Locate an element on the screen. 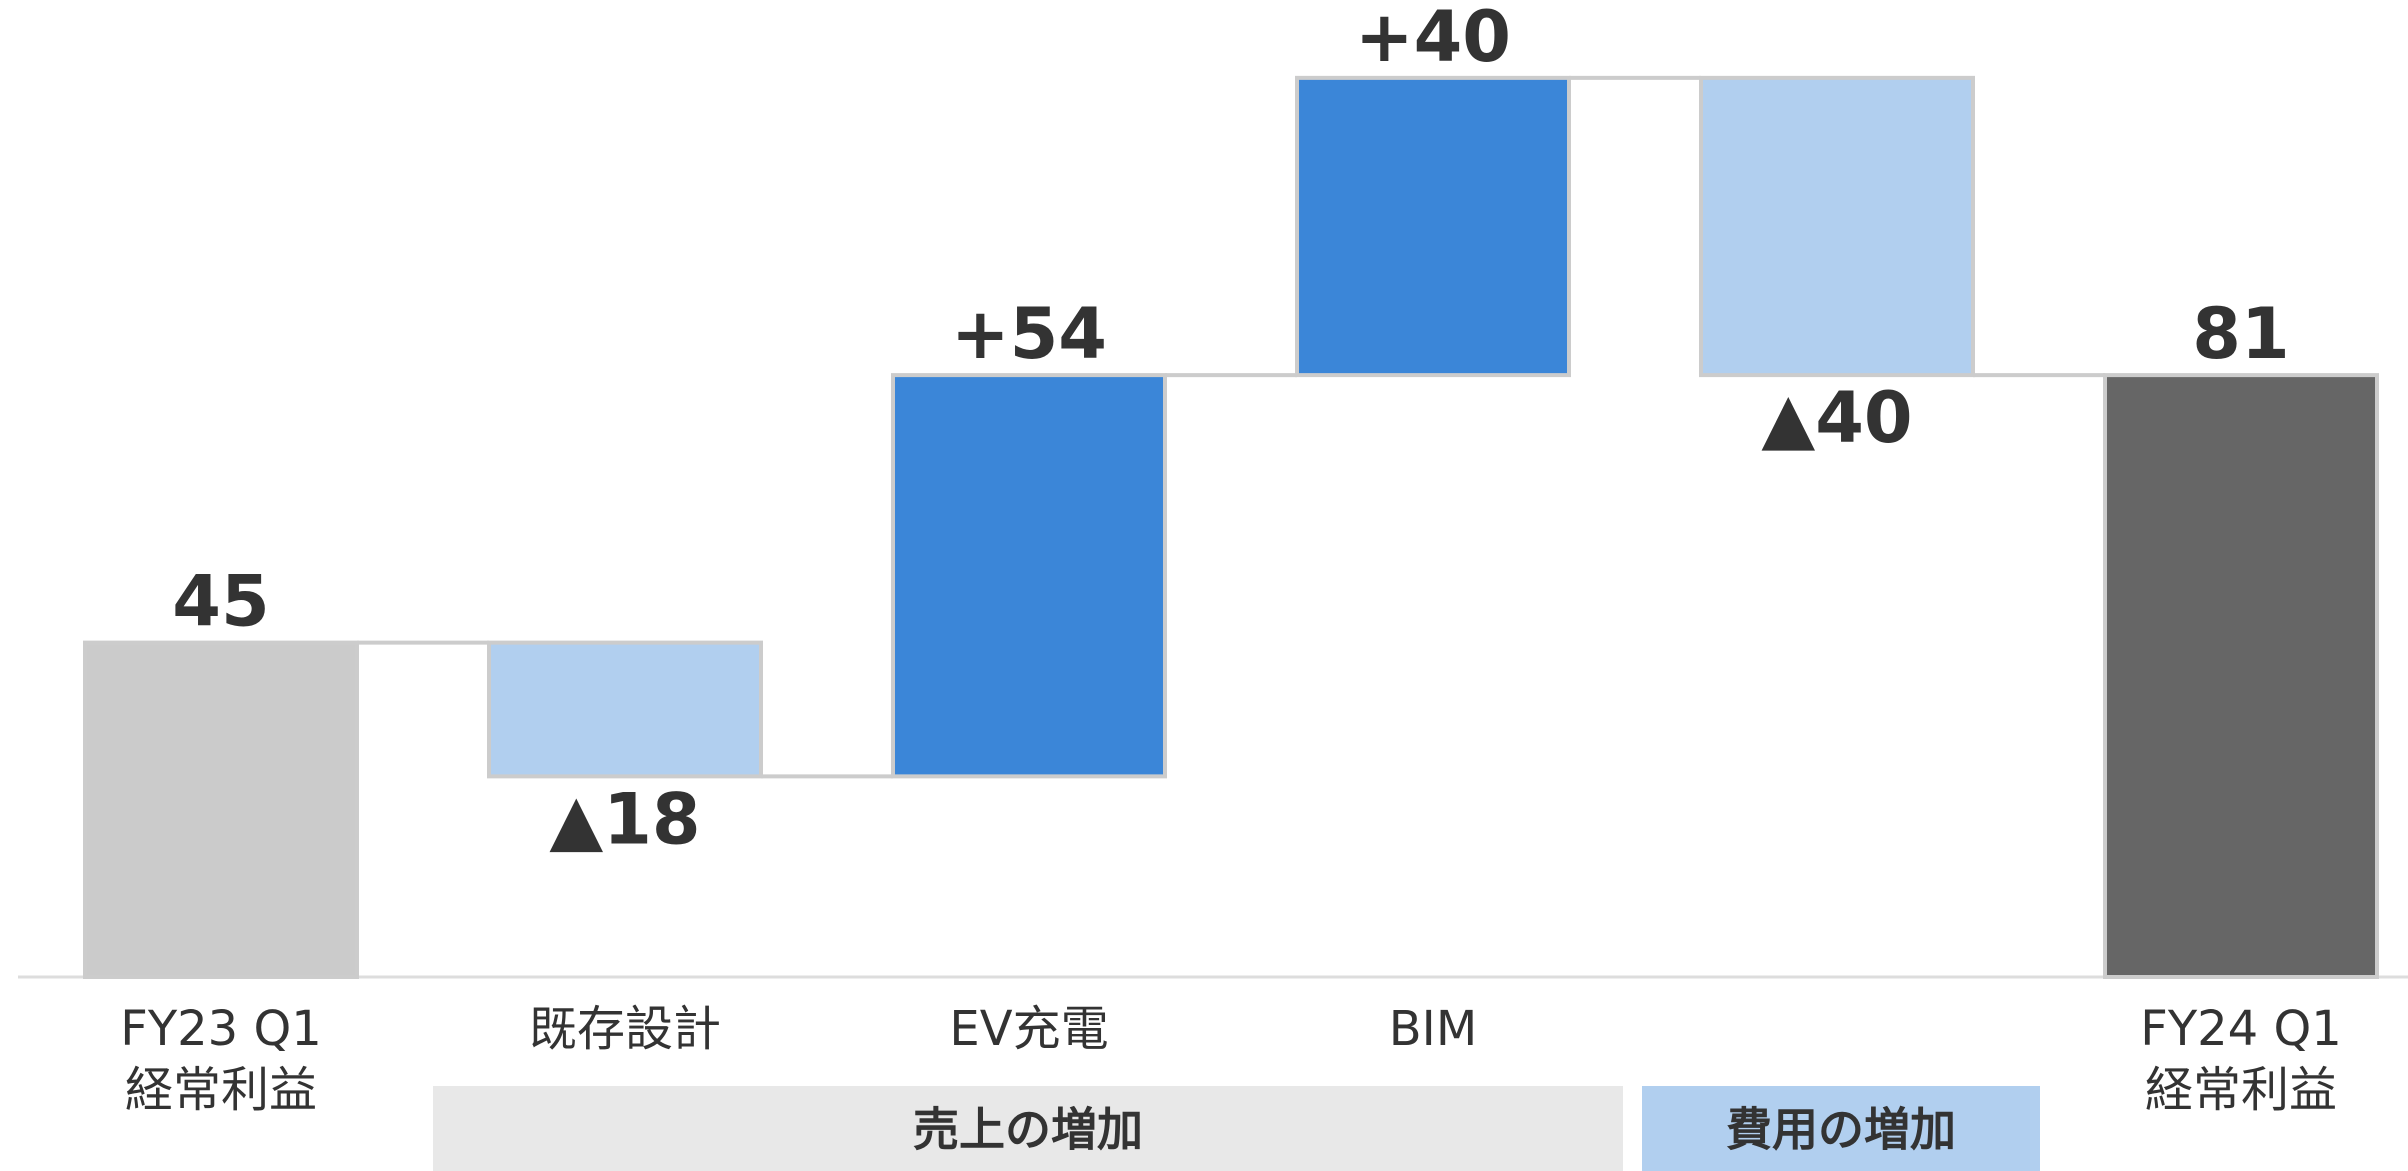 This screenshot has height=1171, width=2408. x-tick-label: 既存設計 is located at coordinates (625, 1029).